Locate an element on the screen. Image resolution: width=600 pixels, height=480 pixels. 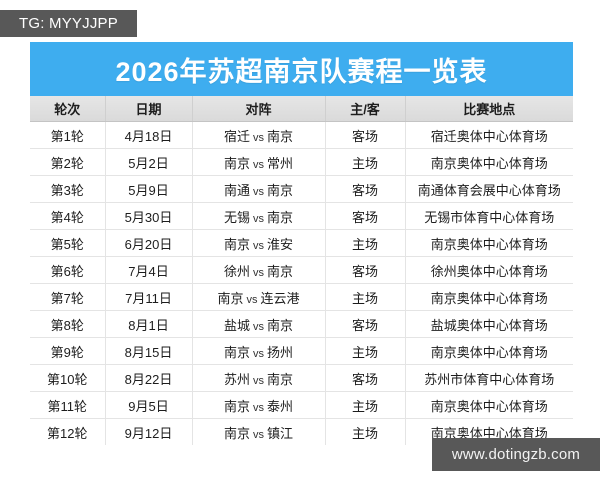
table-row: 第12轮 9月12日 南京 vs 镇江 主场 南京奥体中心体育场 is located at coordinates (301, 431).